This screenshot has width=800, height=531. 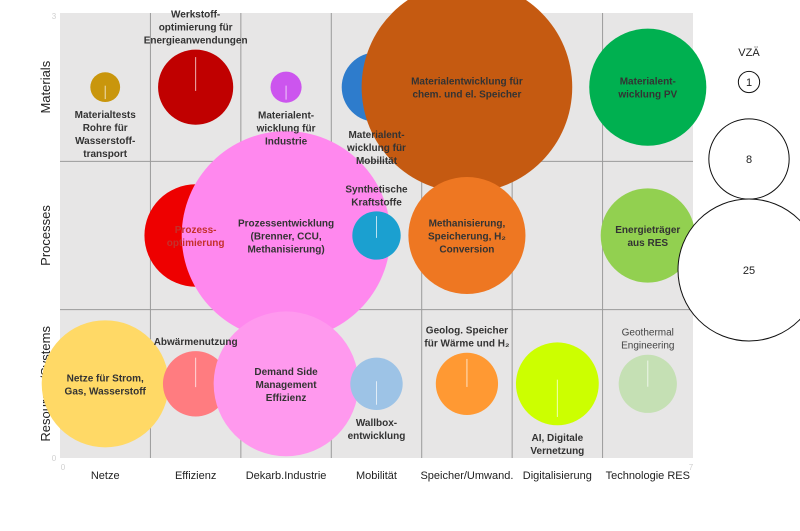 What do you see at coordinates (45, 86) in the screenshot?
I see `row-label: Materials` at bounding box center [45, 86].